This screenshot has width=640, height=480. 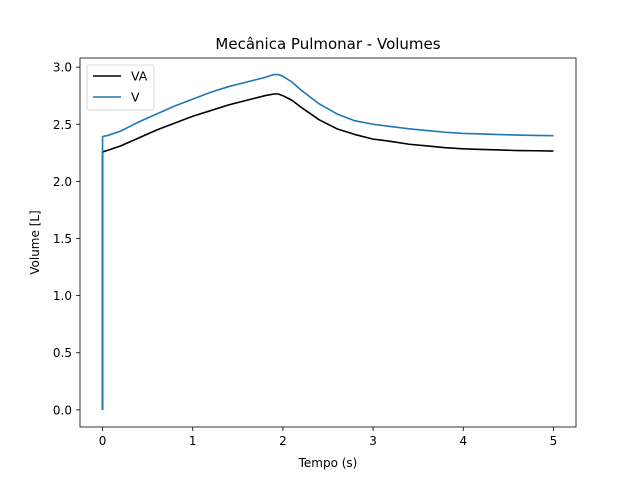 What do you see at coordinates (62, 410) in the screenshot?
I see `y-tick-label: 0.0` at bounding box center [62, 410].